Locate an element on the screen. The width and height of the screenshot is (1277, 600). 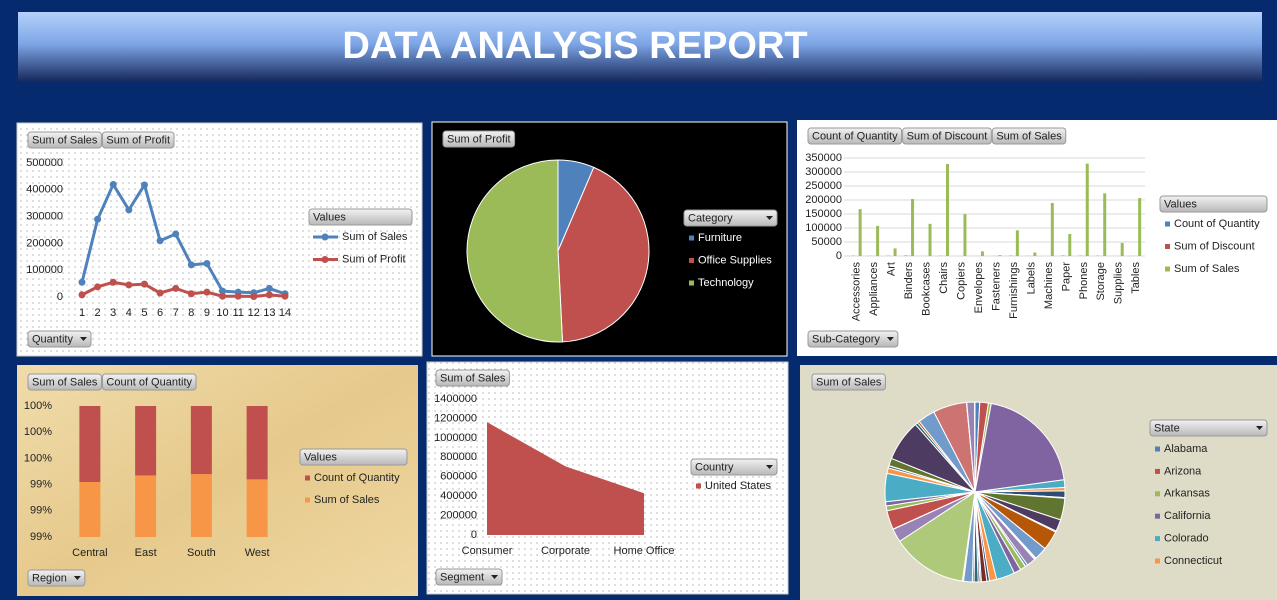
x-tick-label: West is located at coordinates (257, 553).